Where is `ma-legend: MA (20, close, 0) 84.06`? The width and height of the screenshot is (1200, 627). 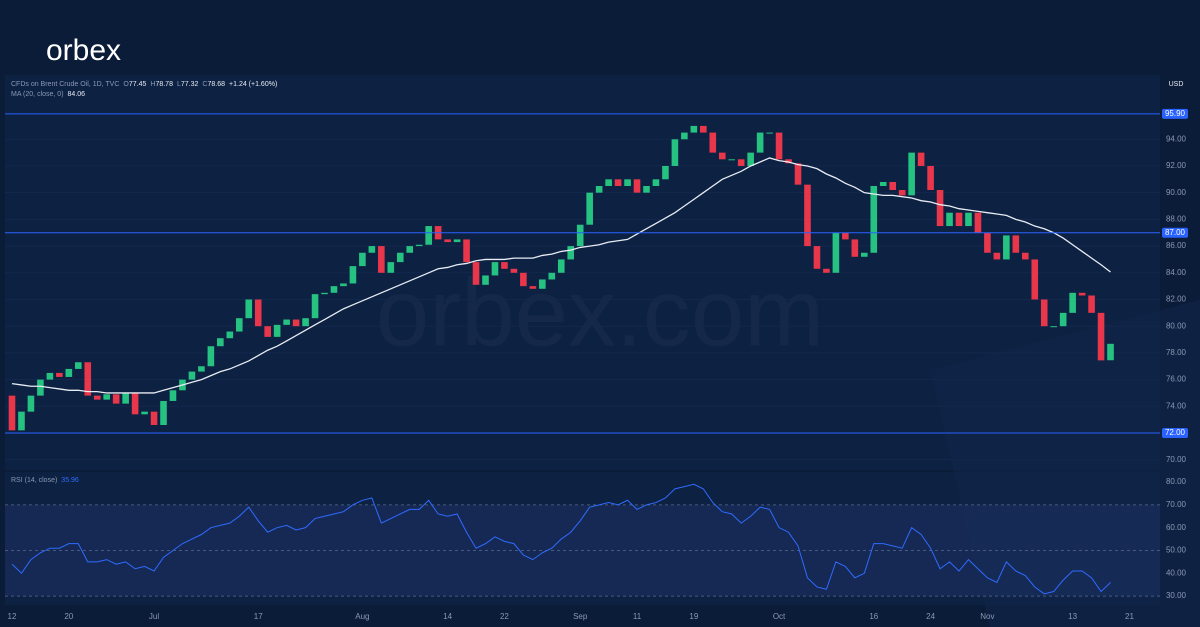 ma-legend: MA (20, close, 0) 84.06 is located at coordinates (48, 94).